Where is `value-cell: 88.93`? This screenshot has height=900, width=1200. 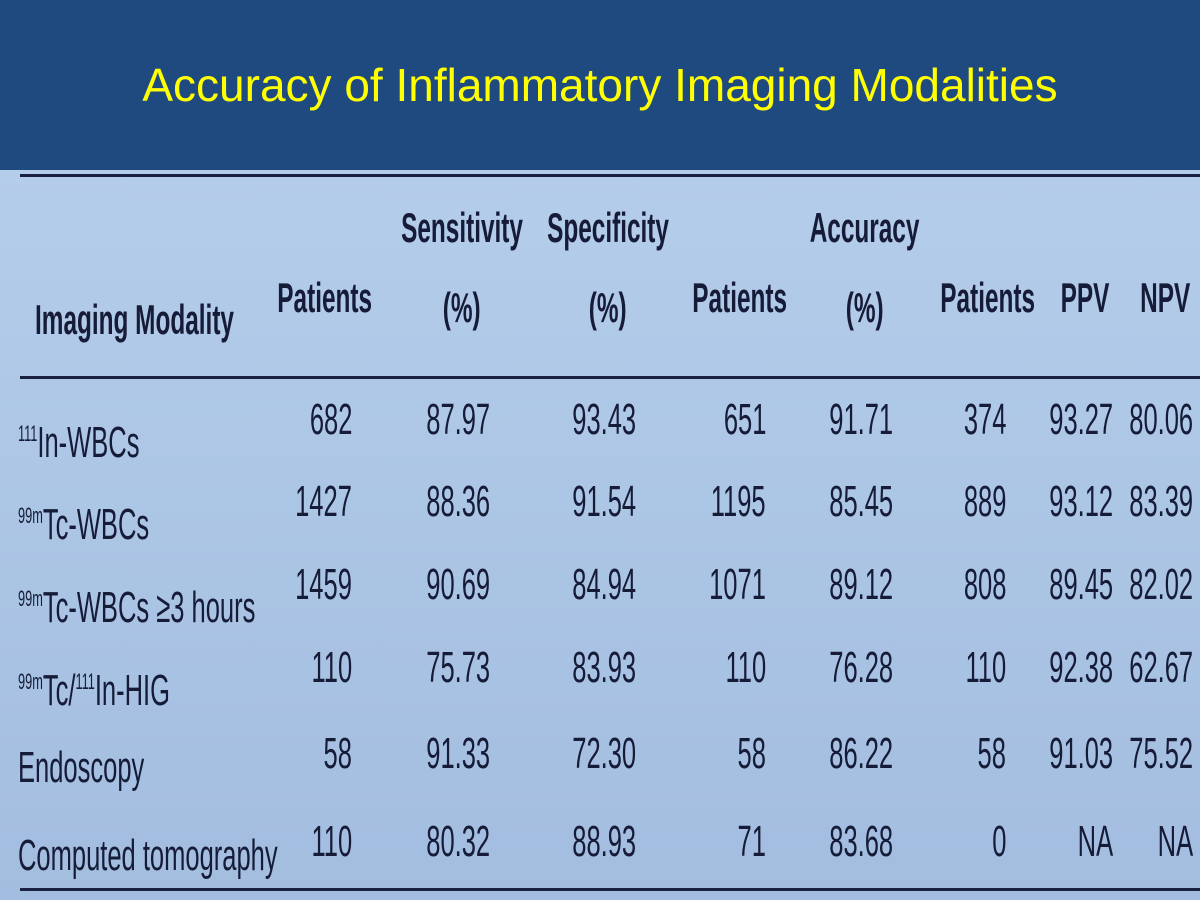 value-cell: 88.93 is located at coordinates (436, 842).